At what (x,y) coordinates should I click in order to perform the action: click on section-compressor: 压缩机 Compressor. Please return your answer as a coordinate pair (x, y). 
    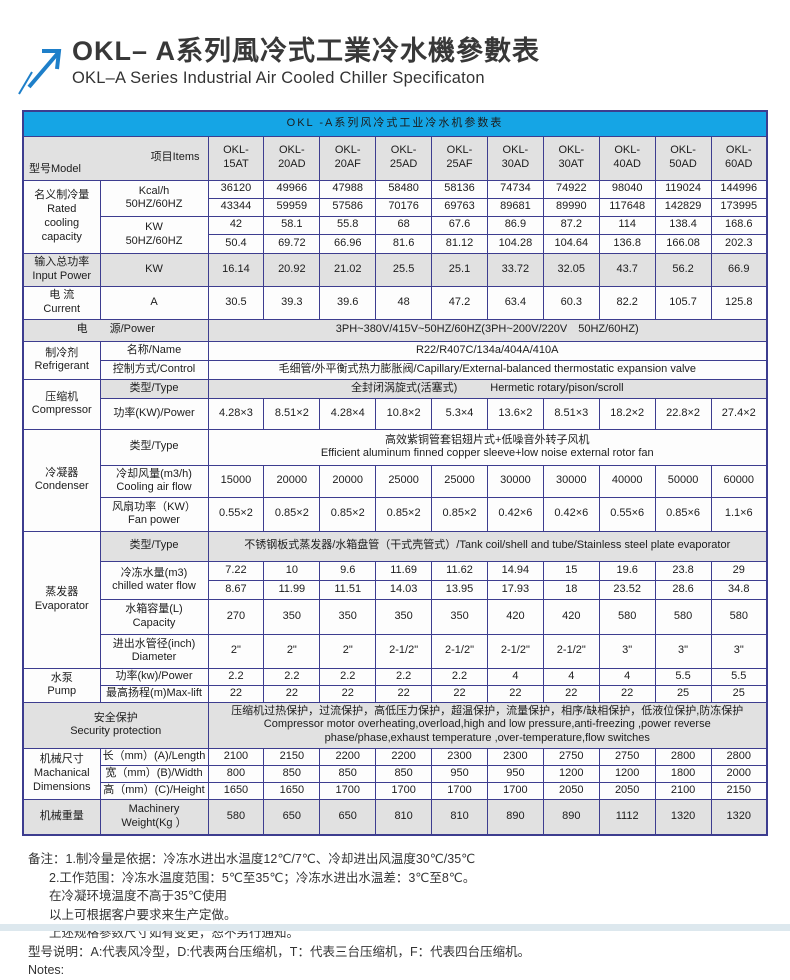
    Looking at the image, I should click on (61, 404).